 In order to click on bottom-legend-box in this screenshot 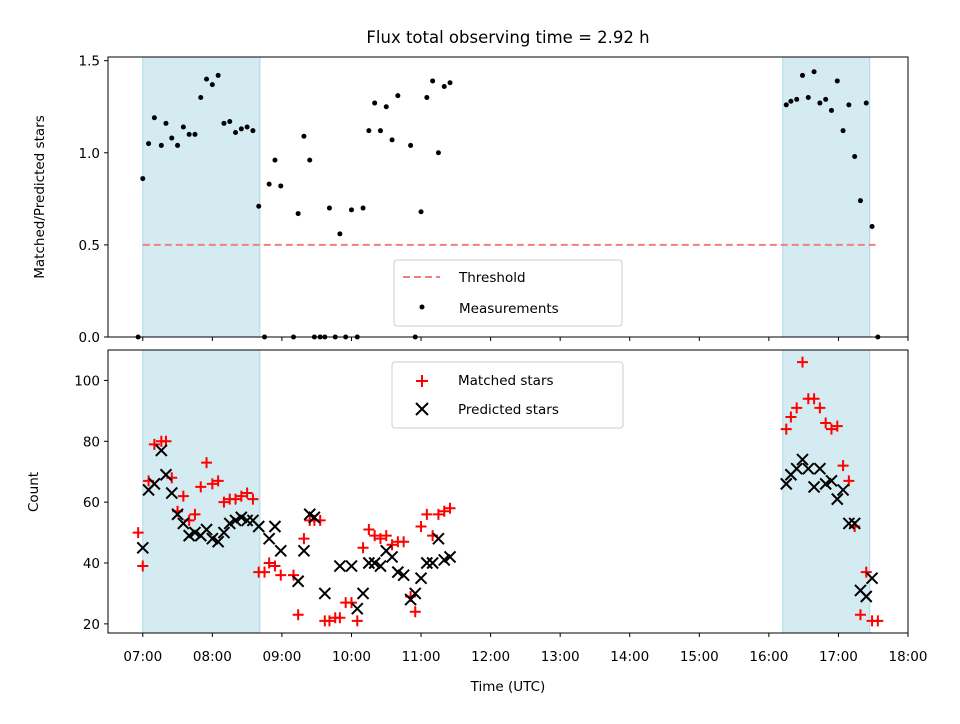, I will do `click(507, 395)`.